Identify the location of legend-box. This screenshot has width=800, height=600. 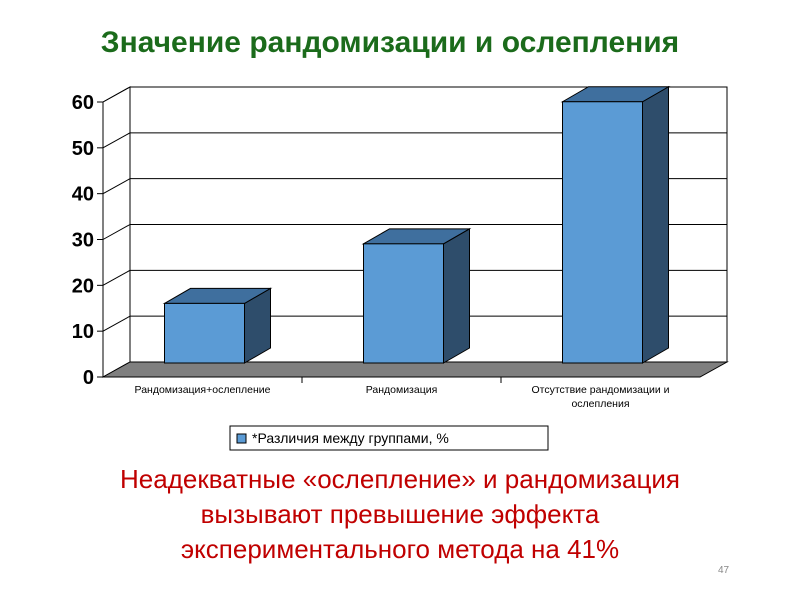
(389, 438).